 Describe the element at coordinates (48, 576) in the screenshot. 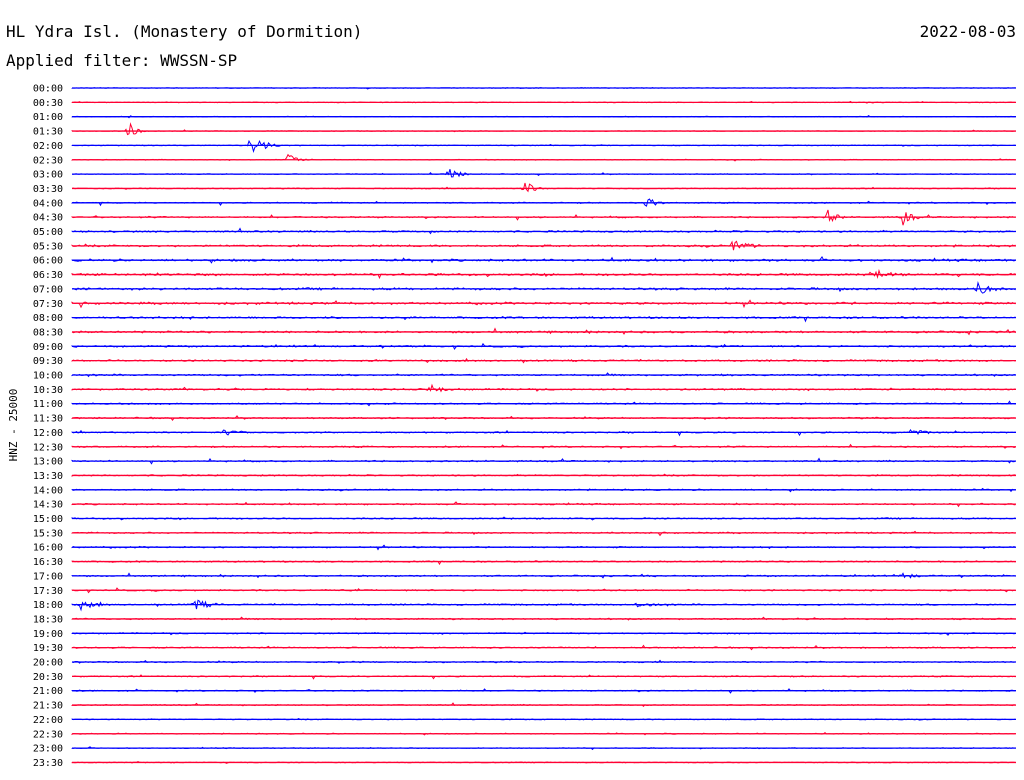

I see `row-time-label: 17:00` at that location.